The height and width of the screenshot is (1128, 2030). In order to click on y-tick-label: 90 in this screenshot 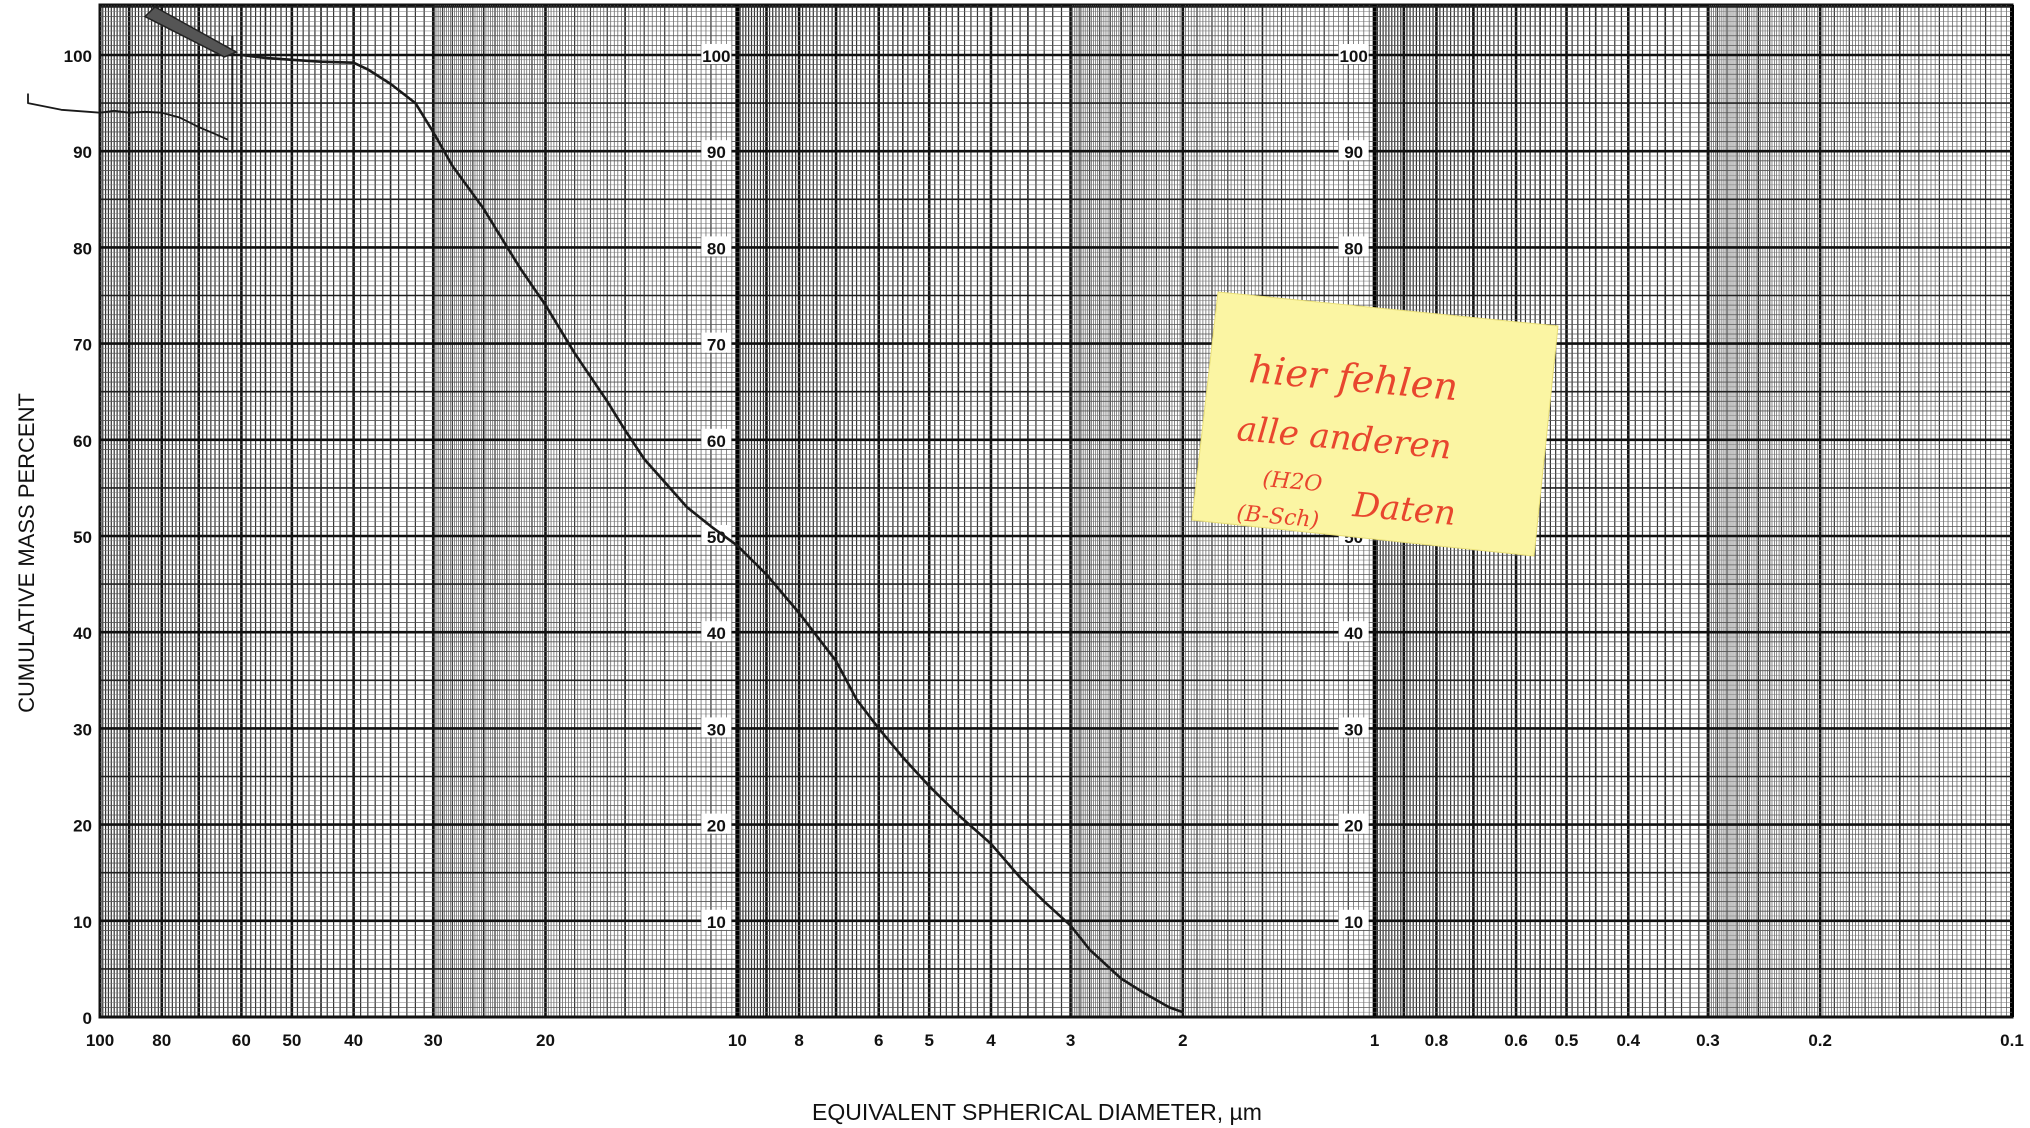, I will do `click(82, 152)`.